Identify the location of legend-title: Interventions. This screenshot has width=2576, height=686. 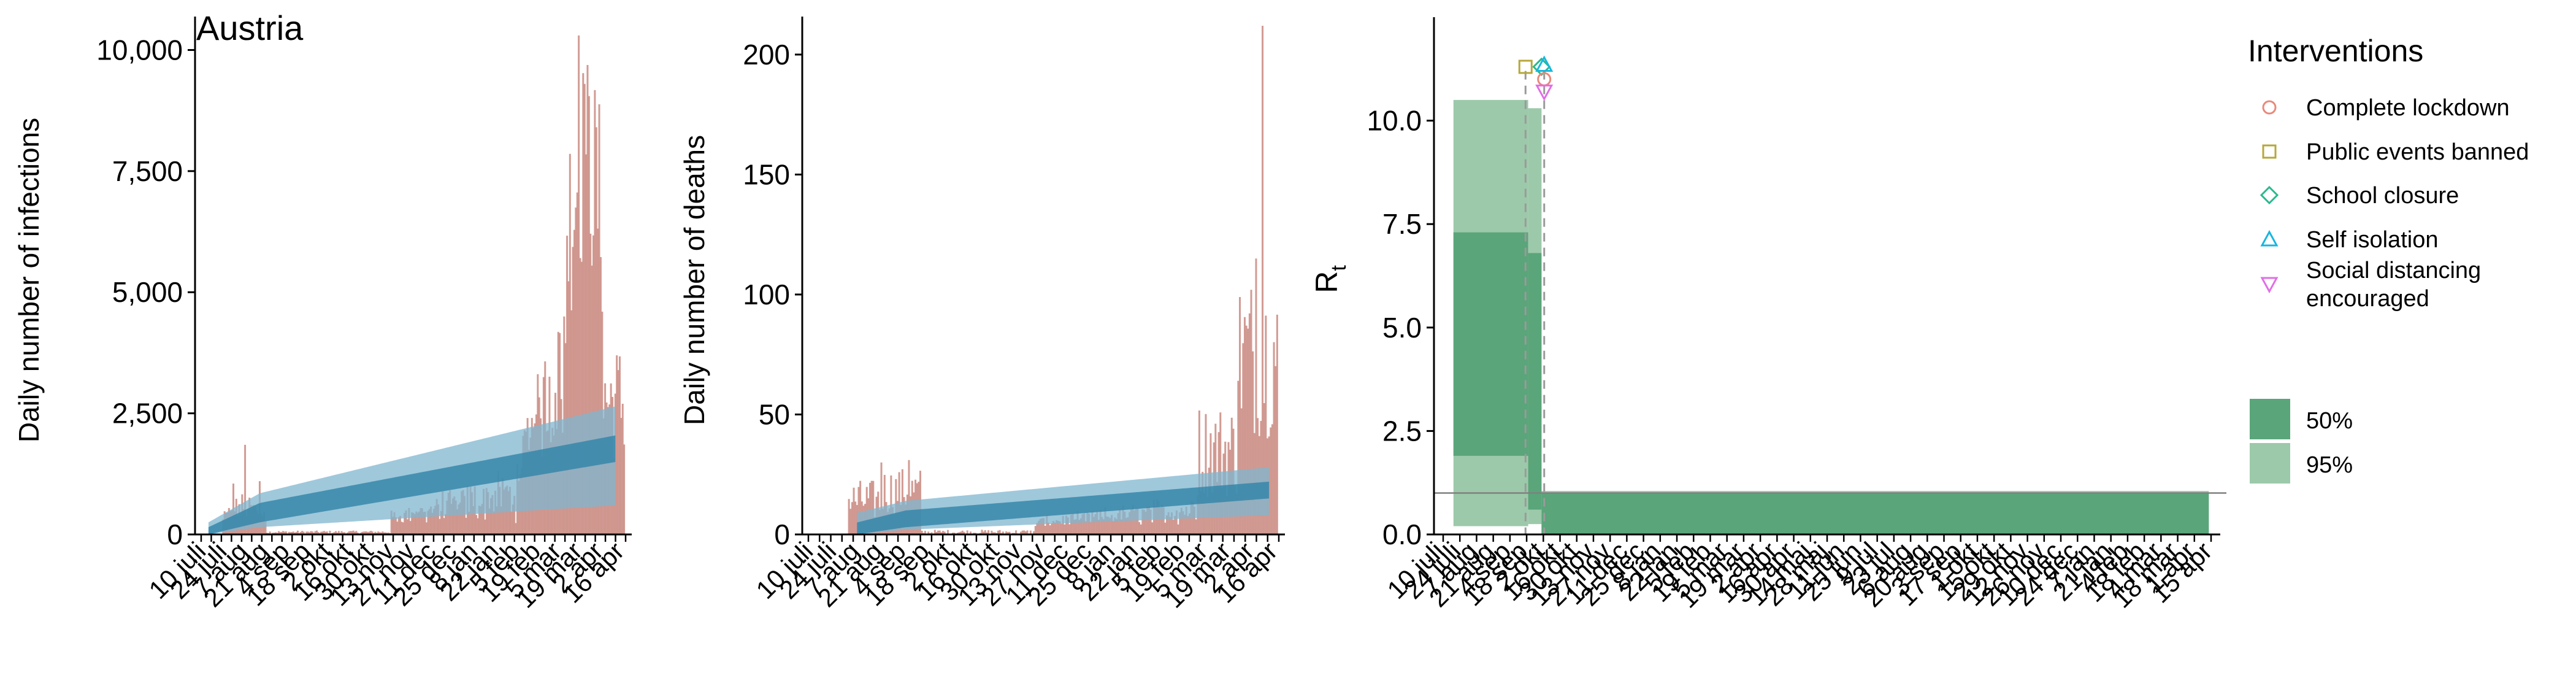
(2335, 51).